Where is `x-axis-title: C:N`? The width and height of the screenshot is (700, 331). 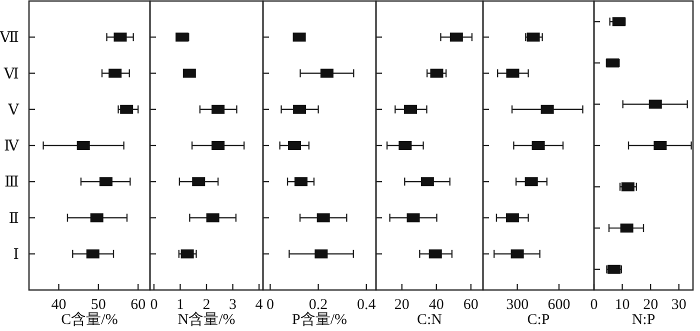
x-axis-title: C:N is located at coordinates (429, 320).